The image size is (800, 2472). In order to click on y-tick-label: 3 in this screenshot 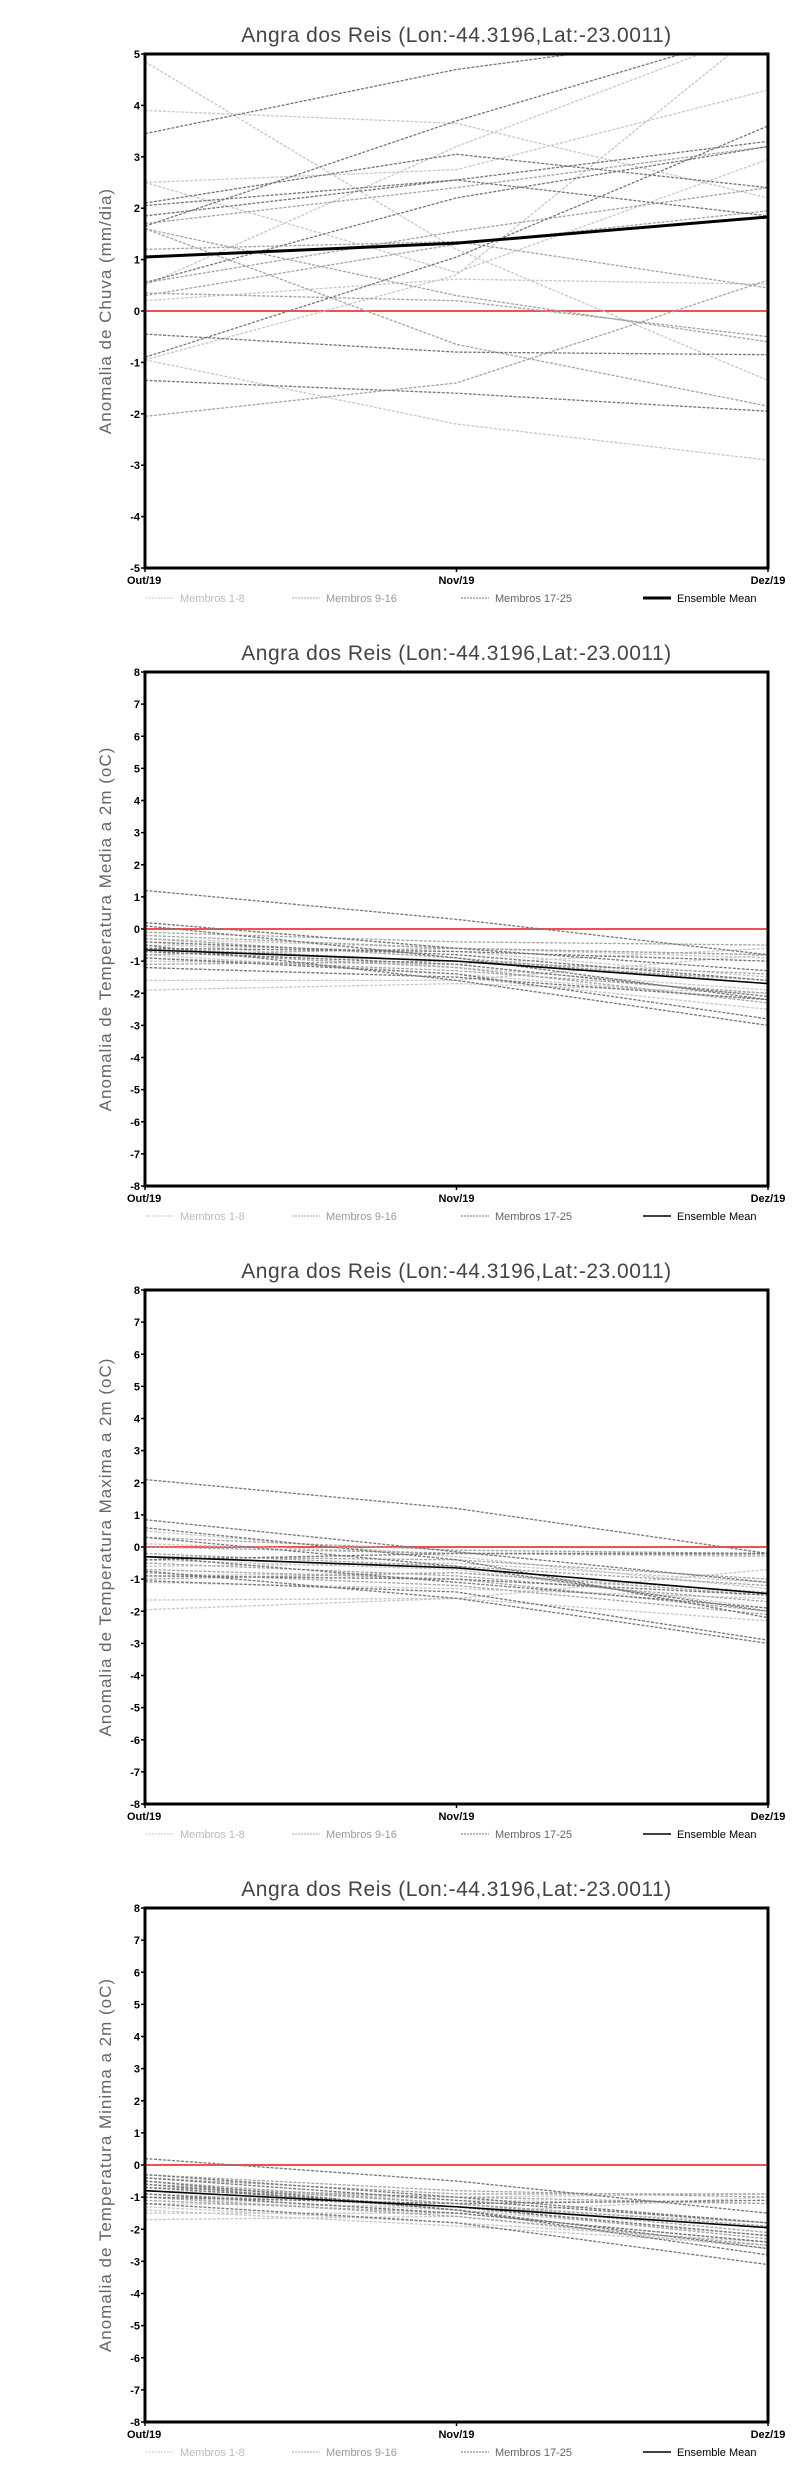, I will do `click(137, 834)`.